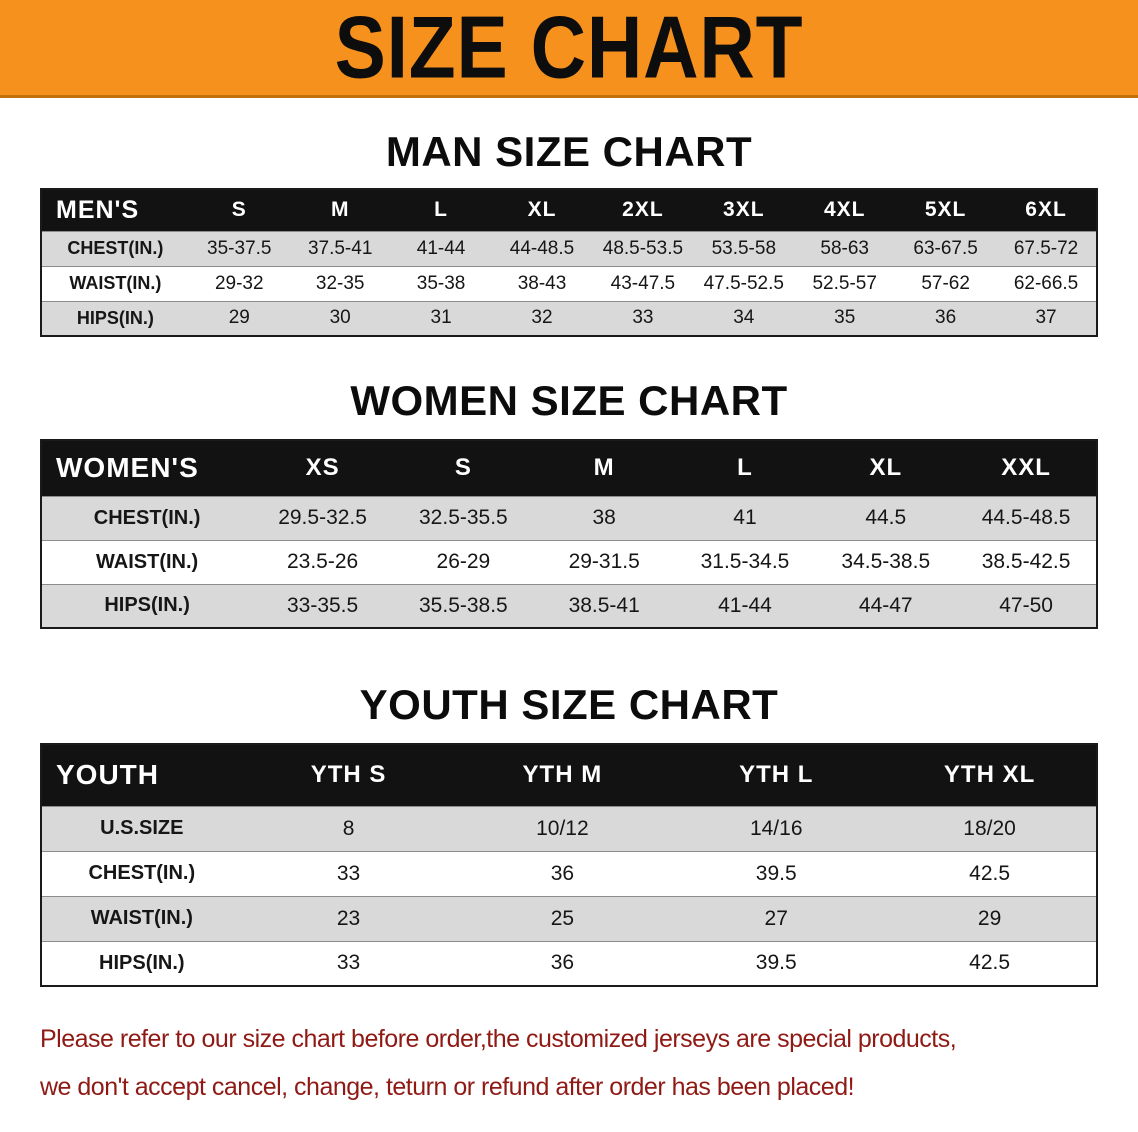  Describe the element at coordinates (141, 775) in the screenshot. I see `youth-header-label: YOUTH` at that location.